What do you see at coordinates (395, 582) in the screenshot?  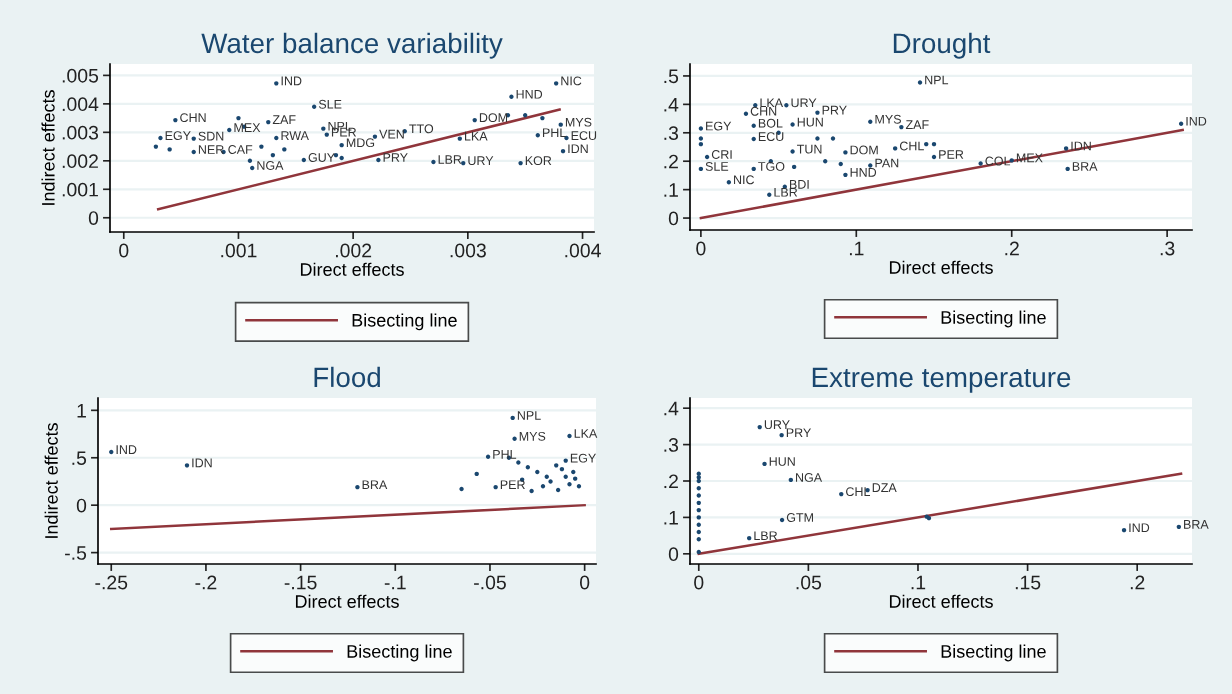 I see `x-tick-label: -.1` at bounding box center [395, 582].